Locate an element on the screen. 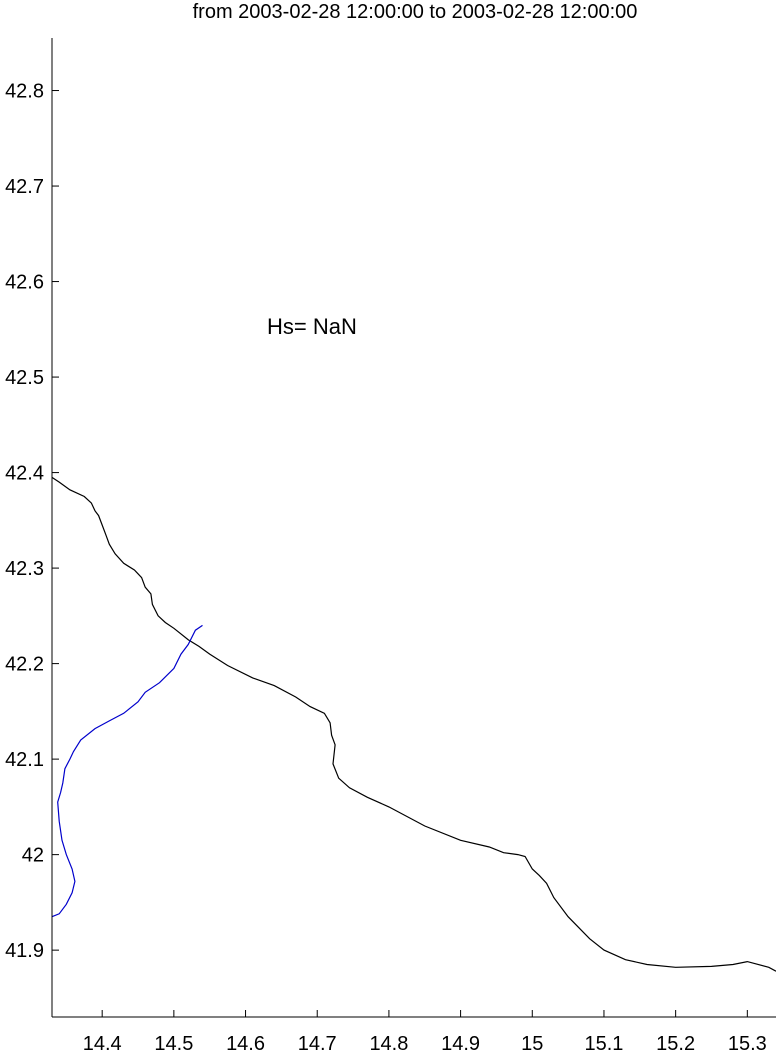 The height and width of the screenshot is (1054, 776). y-tick-label: 42.1 is located at coordinates (24, 760).